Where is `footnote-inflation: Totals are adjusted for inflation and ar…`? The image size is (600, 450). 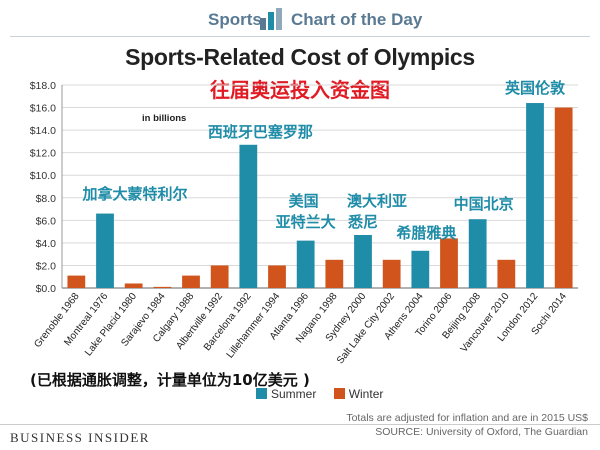 footnote-inflation: Totals are adjusted for inflation and ar… is located at coordinates (467, 418).